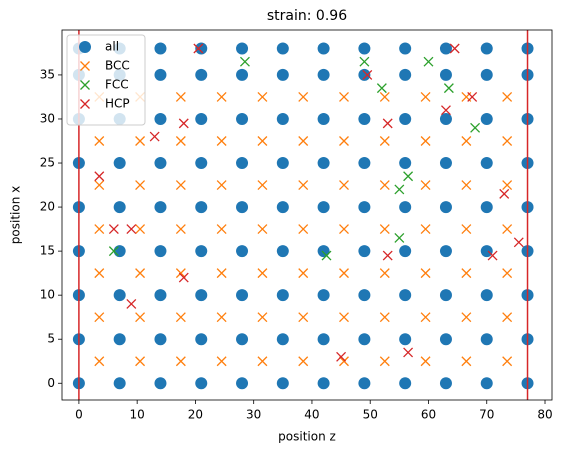 This screenshot has height=458, width=567. What do you see at coordinates (195, 415) in the screenshot?
I see `x-tick-label: 20` at bounding box center [195, 415].